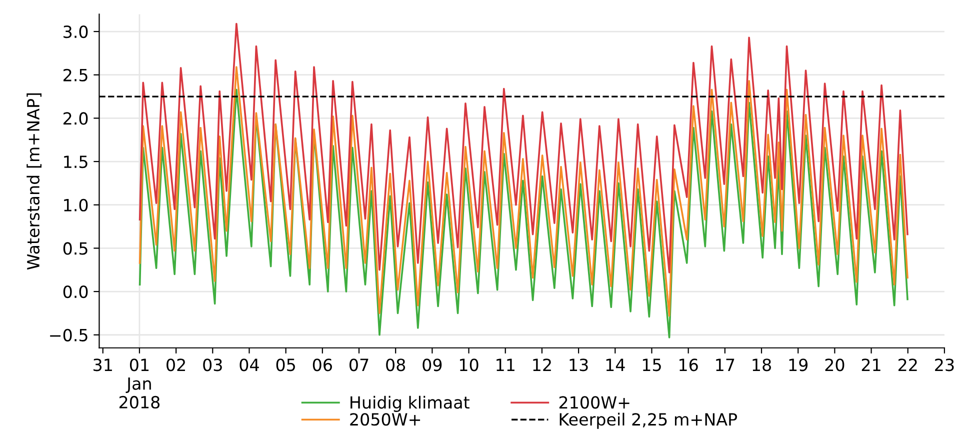  What do you see at coordinates (359, 365) in the screenshot?
I see `x-tick-label: 07` at bounding box center [359, 365].